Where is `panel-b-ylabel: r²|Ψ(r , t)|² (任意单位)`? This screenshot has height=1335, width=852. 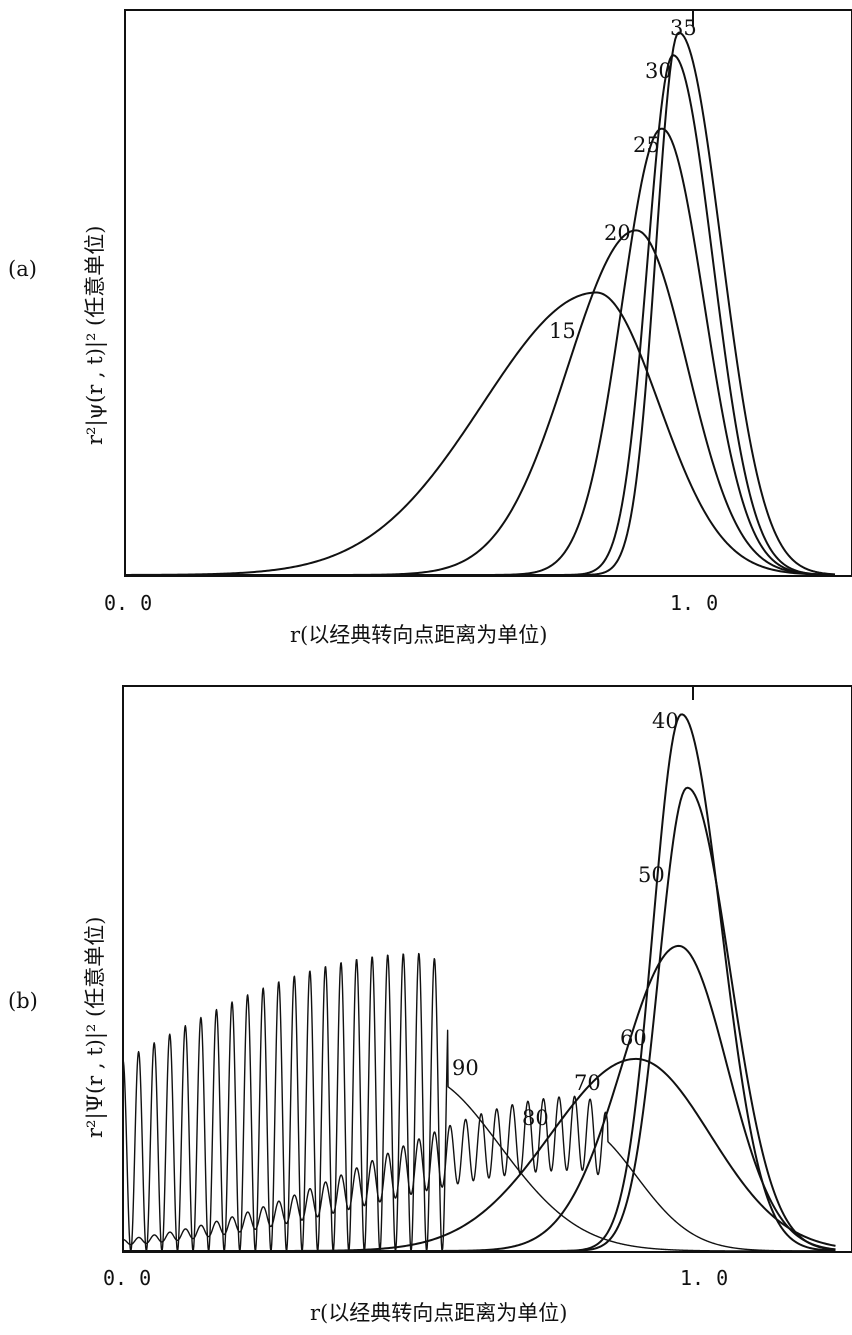
panel-b-ylabel: r²|Ψ(r , t)|² (任意单位) is located at coordinates (95, 1027).